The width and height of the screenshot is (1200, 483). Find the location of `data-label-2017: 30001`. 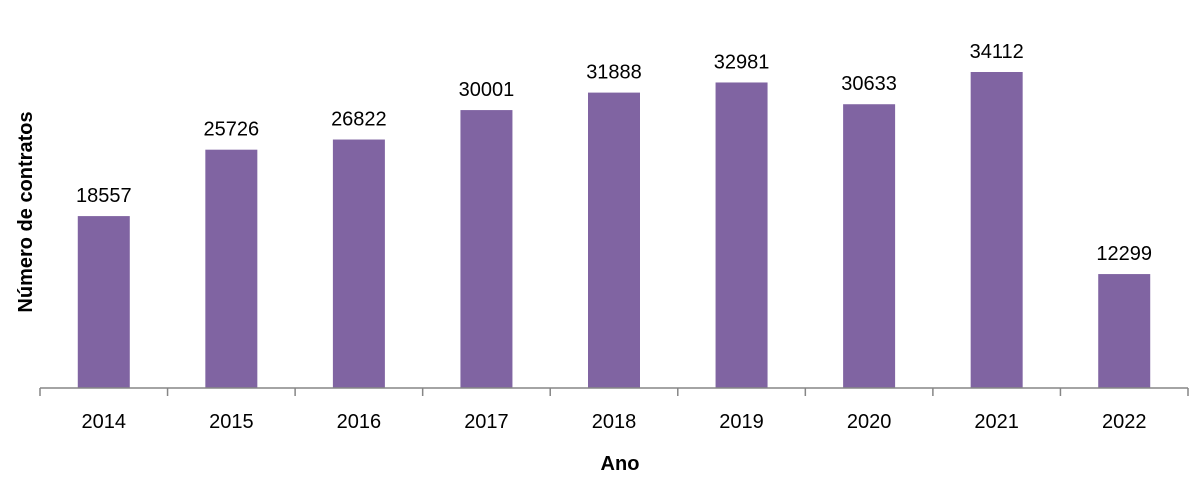

data-label-2017: 30001 is located at coordinates (487, 90).